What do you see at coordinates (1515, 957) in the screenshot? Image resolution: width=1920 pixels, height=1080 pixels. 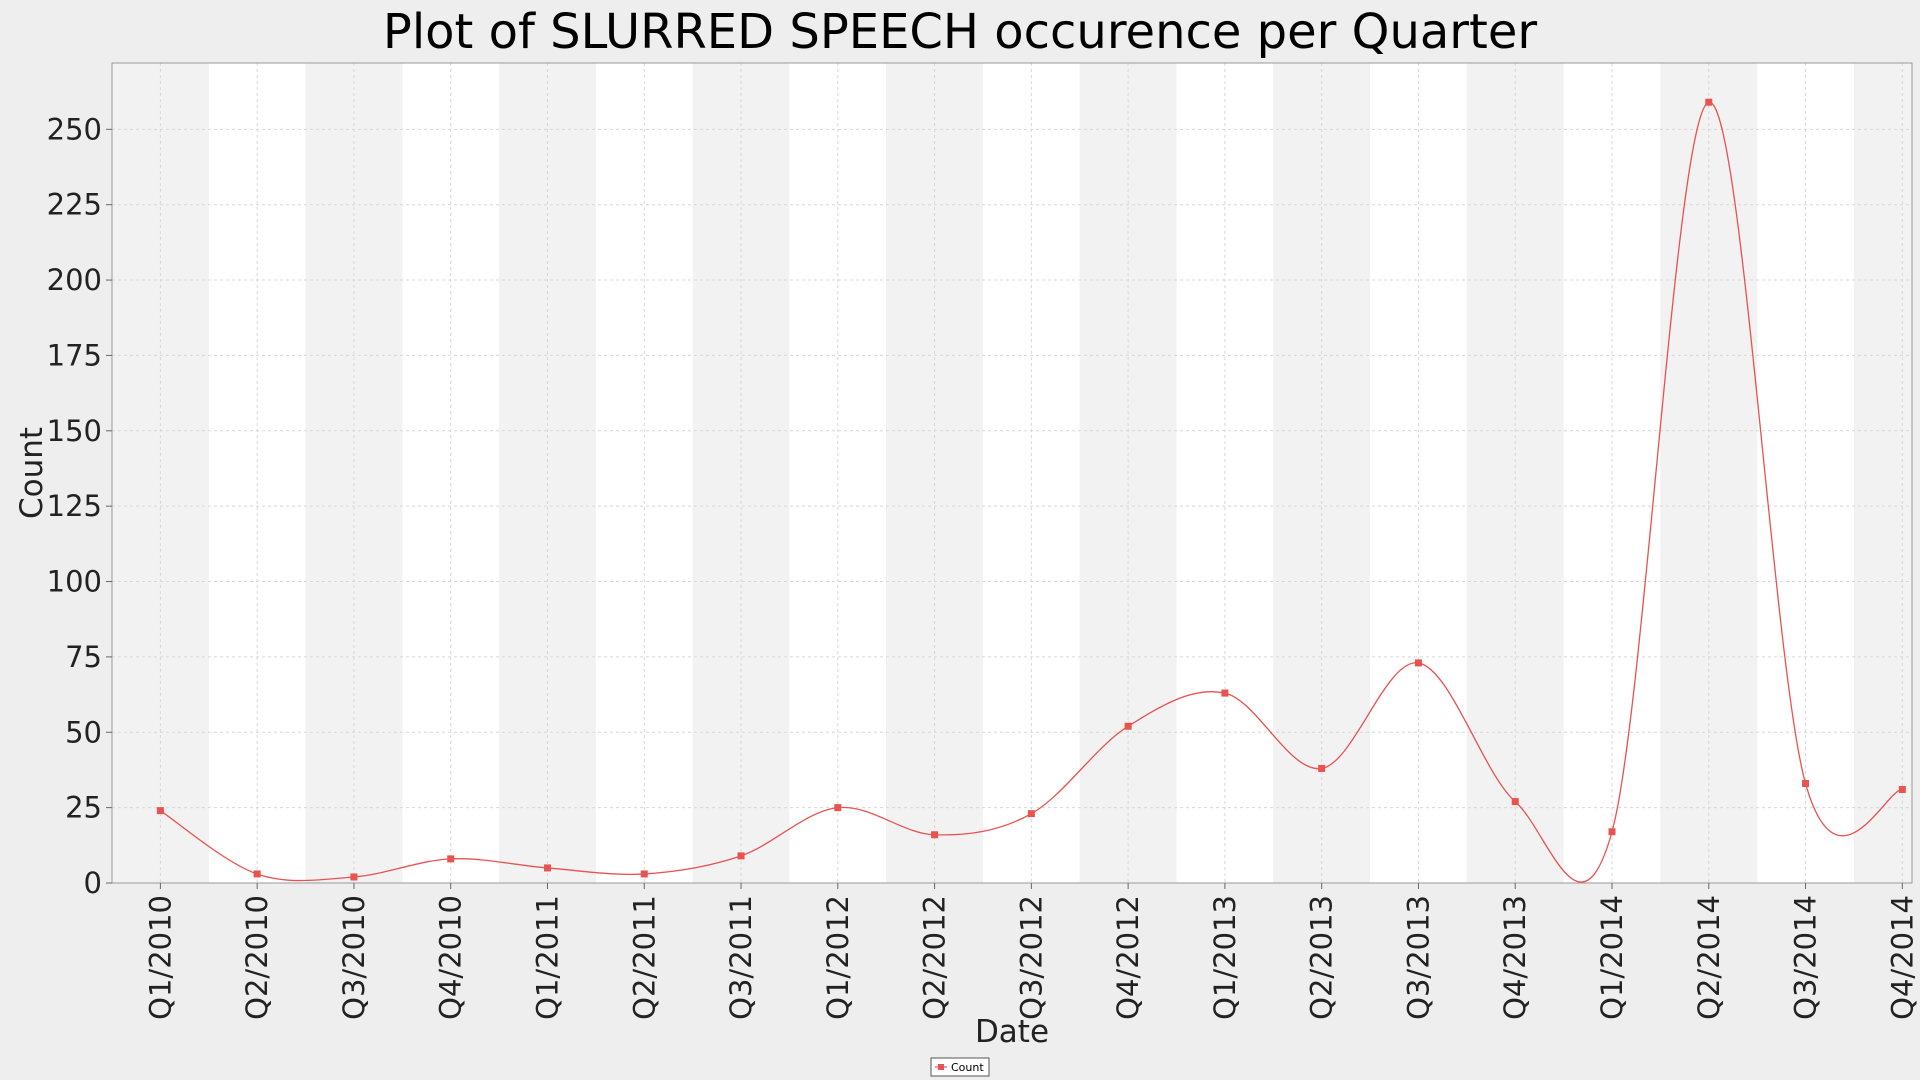 I see `x-tick-label: Q4/2013` at bounding box center [1515, 957].